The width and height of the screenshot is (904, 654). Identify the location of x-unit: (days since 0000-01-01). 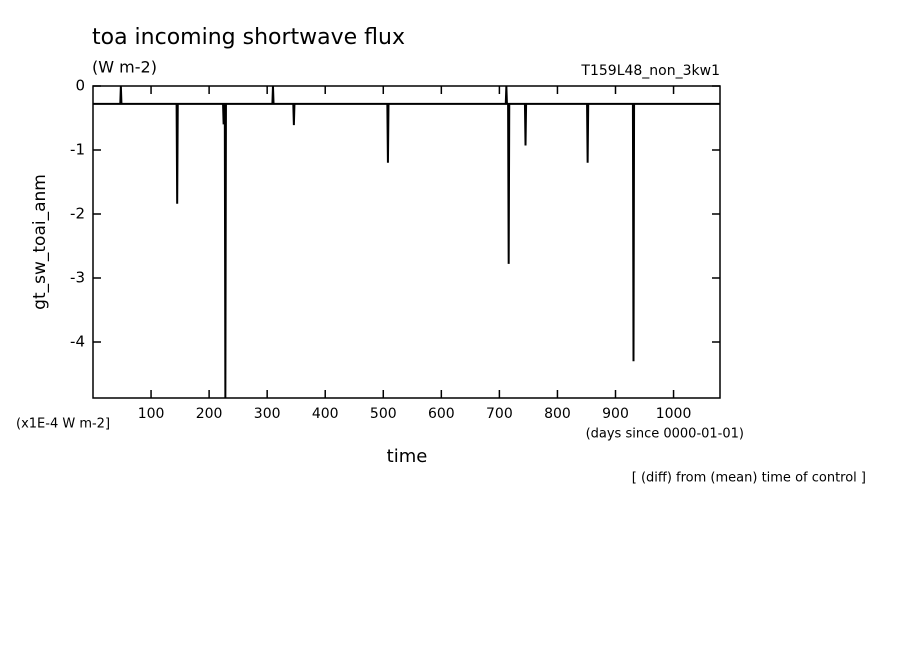
(665, 434).